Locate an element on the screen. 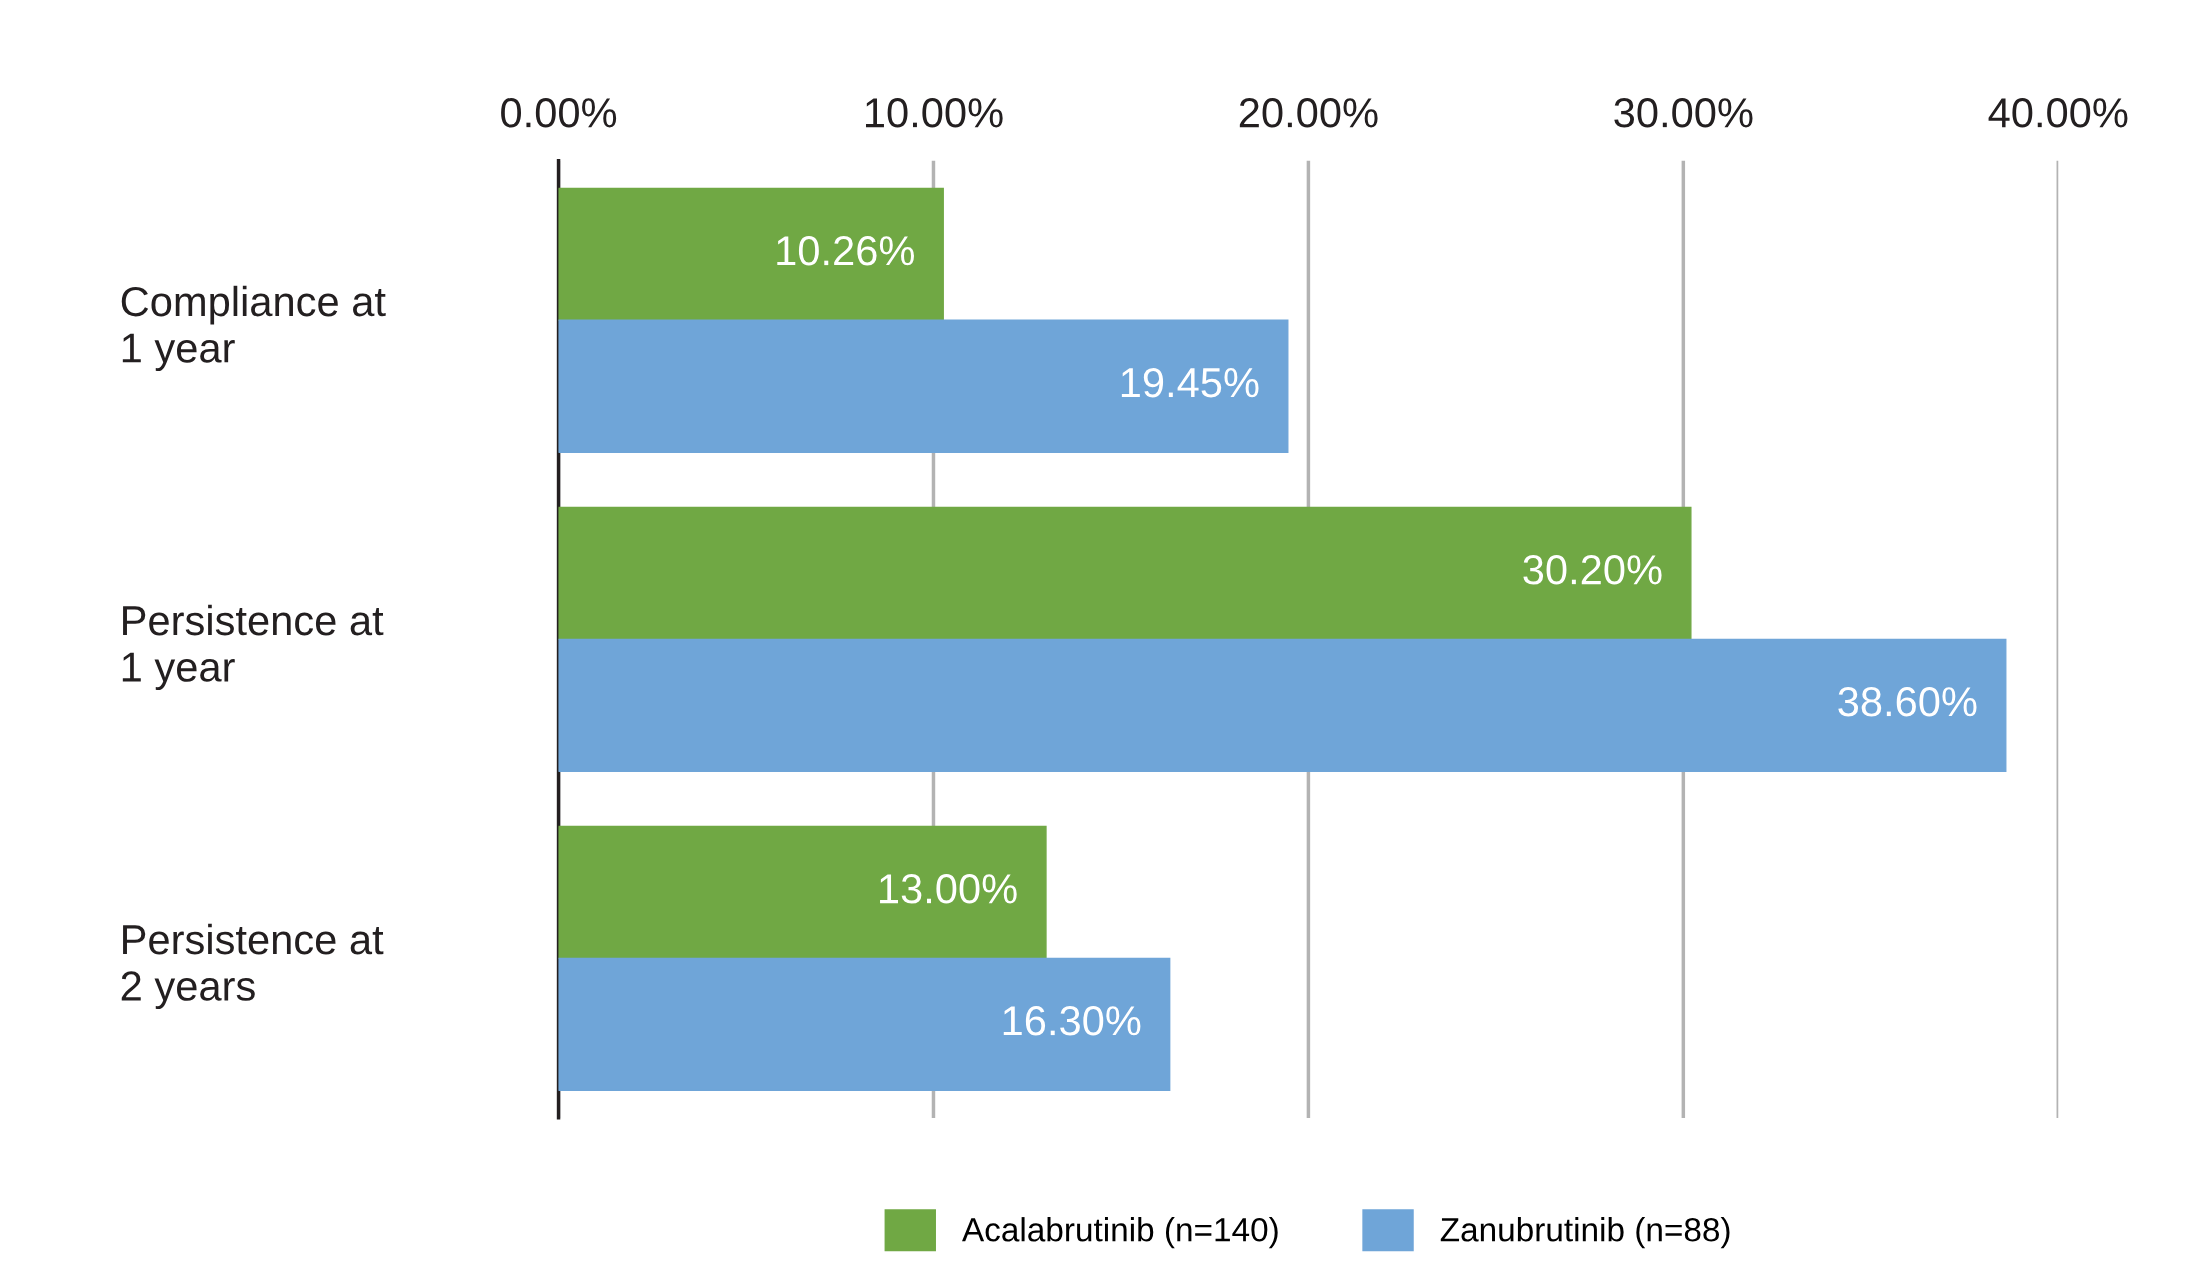 The width and height of the screenshot is (2199, 1266). data-label: 38.60% is located at coordinates (1907, 701).